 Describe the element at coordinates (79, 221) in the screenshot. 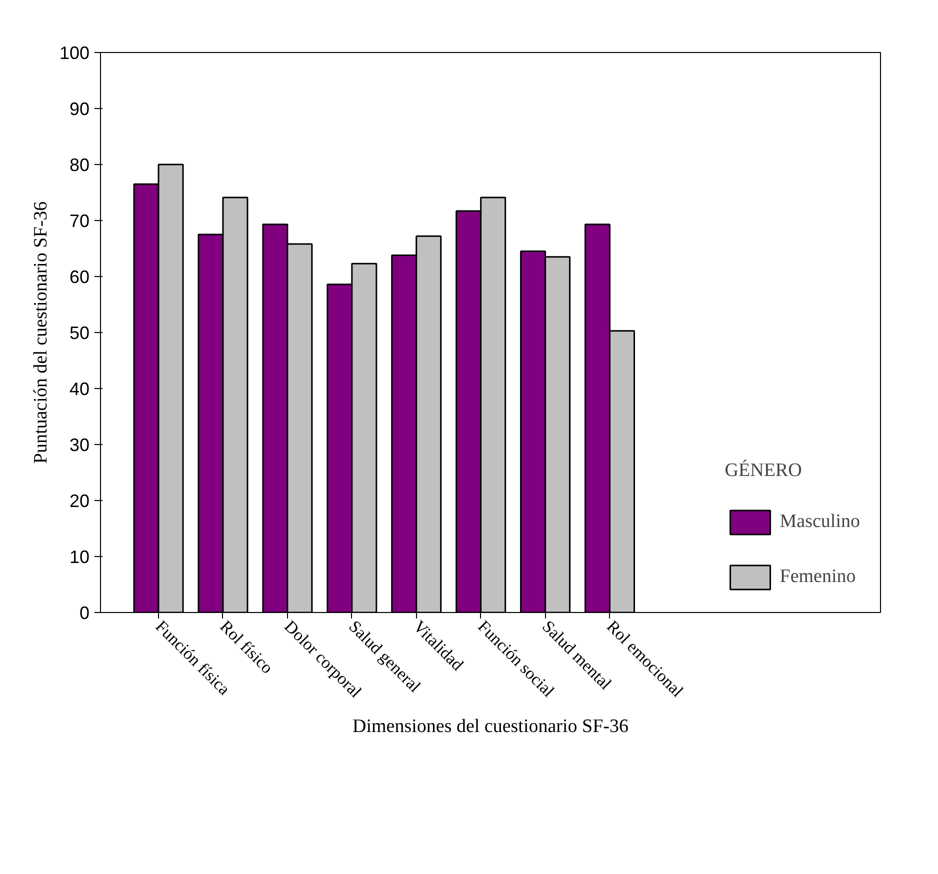

I see `y-tick-label: 70` at that location.